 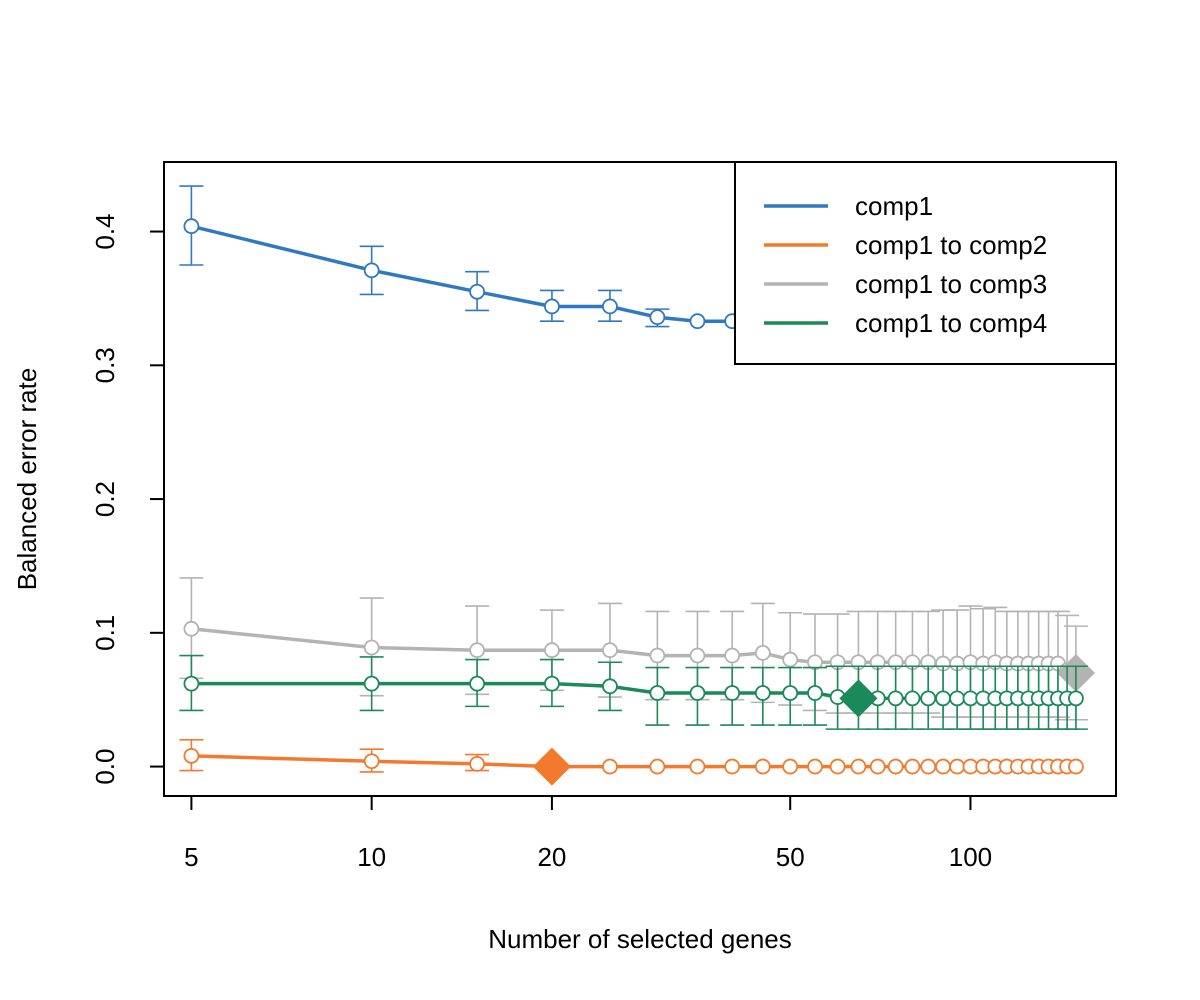 What do you see at coordinates (951, 284) in the screenshot?
I see `legend-label: comp1 to comp3` at bounding box center [951, 284].